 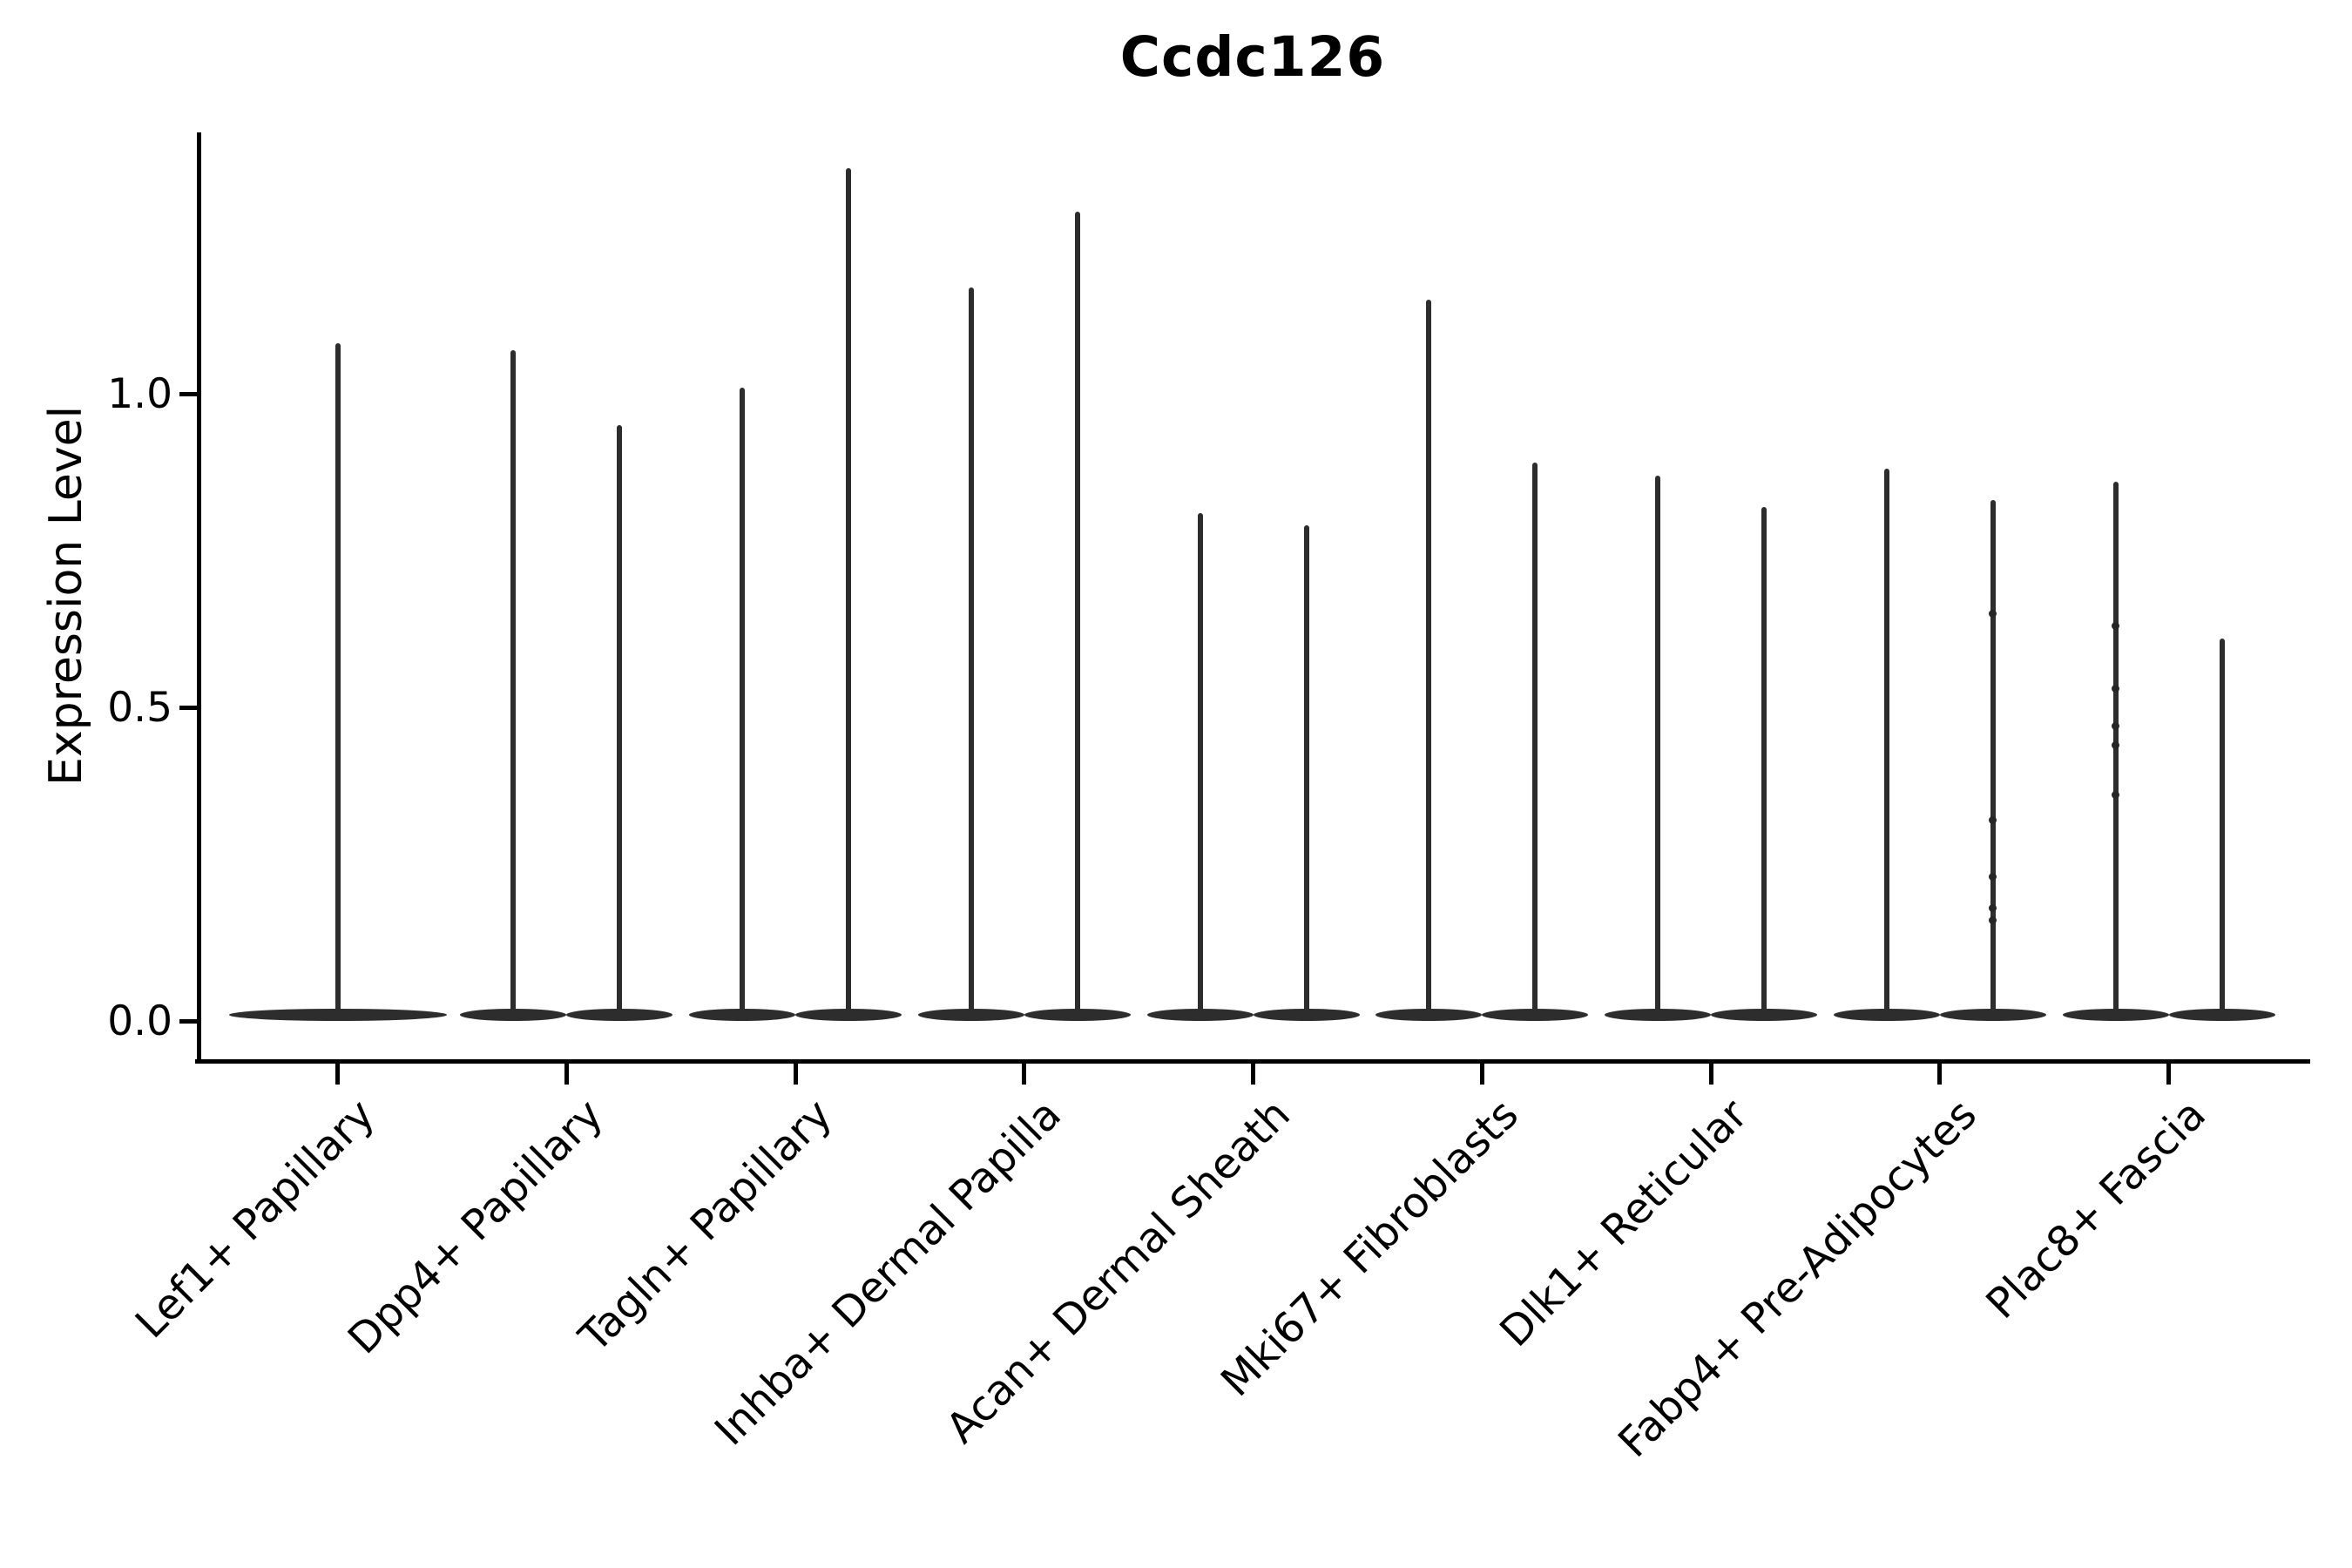 What do you see at coordinates (1797, 1278) in the screenshot?
I see `x-tick-label: Fabp4+ Pre-Adipocytes` at bounding box center [1797, 1278].